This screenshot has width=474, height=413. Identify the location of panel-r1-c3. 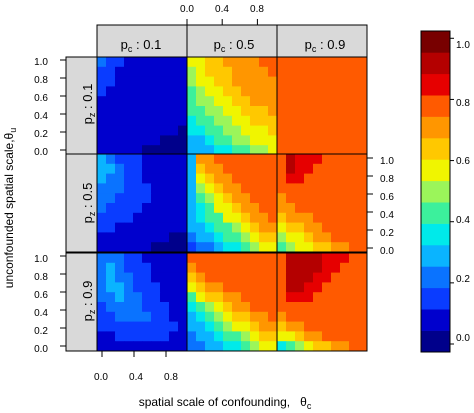
(322, 106).